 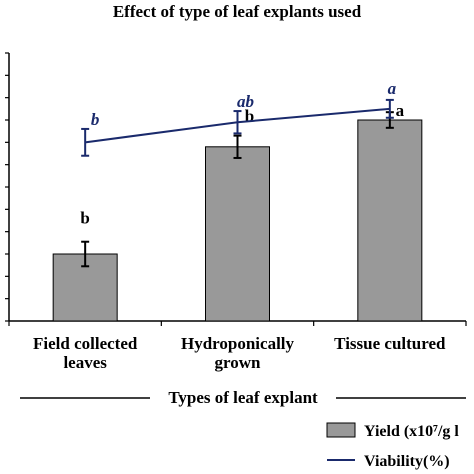 I want to click on legend-line-label: Viability(%), so click(x=407, y=461).